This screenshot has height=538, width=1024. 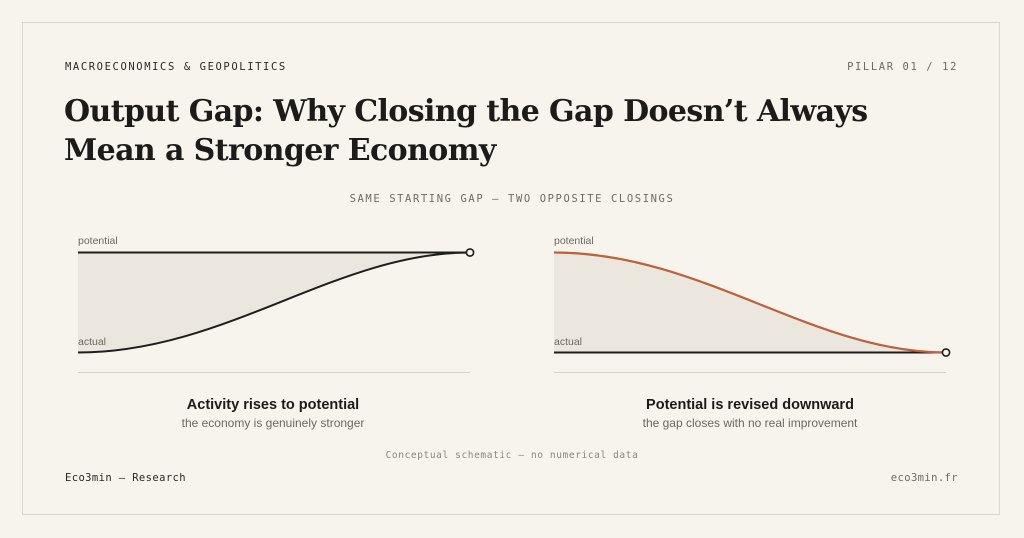 What do you see at coordinates (750, 405) in the screenshot?
I see `caption-heading: Potential is revised downward` at bounding box center [750, 405].